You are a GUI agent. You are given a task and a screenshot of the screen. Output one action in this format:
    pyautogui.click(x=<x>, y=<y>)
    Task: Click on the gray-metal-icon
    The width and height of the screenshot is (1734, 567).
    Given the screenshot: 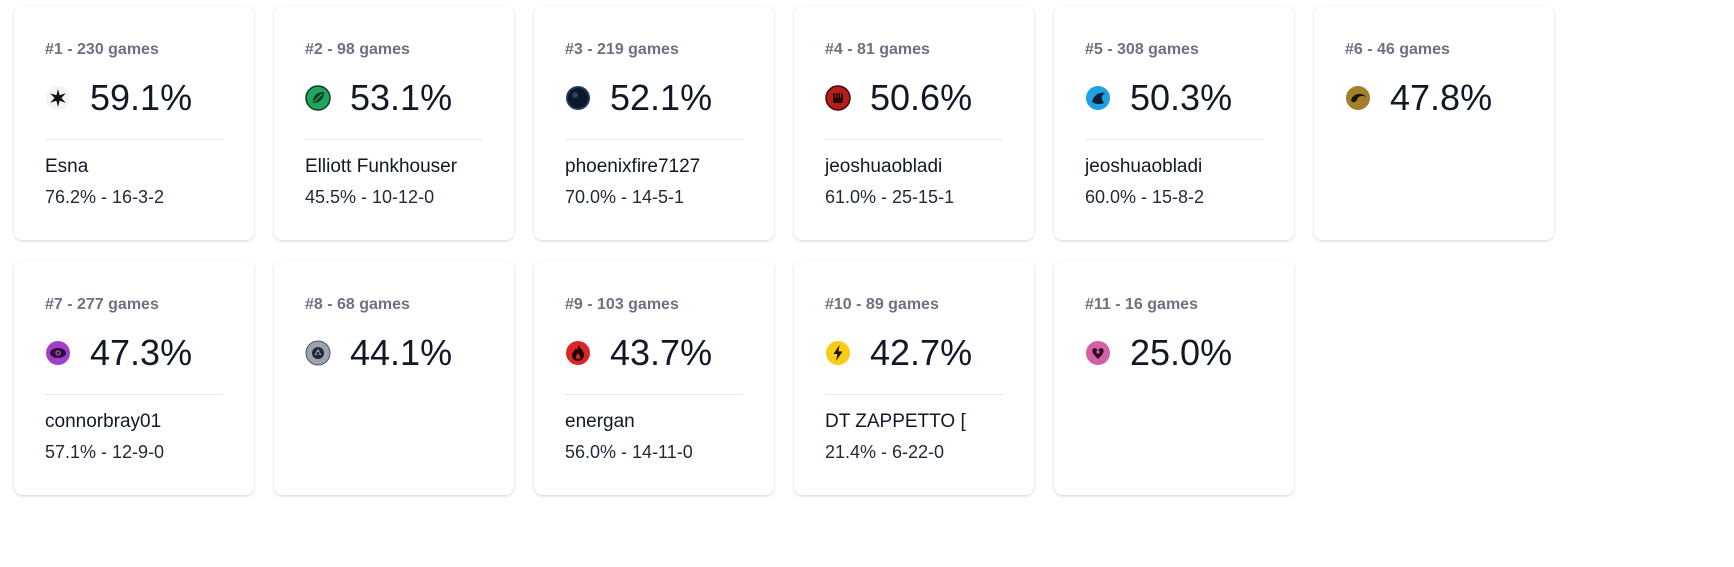 What is the action you would take?
    pyautogui.click(x=318, y=353)
    